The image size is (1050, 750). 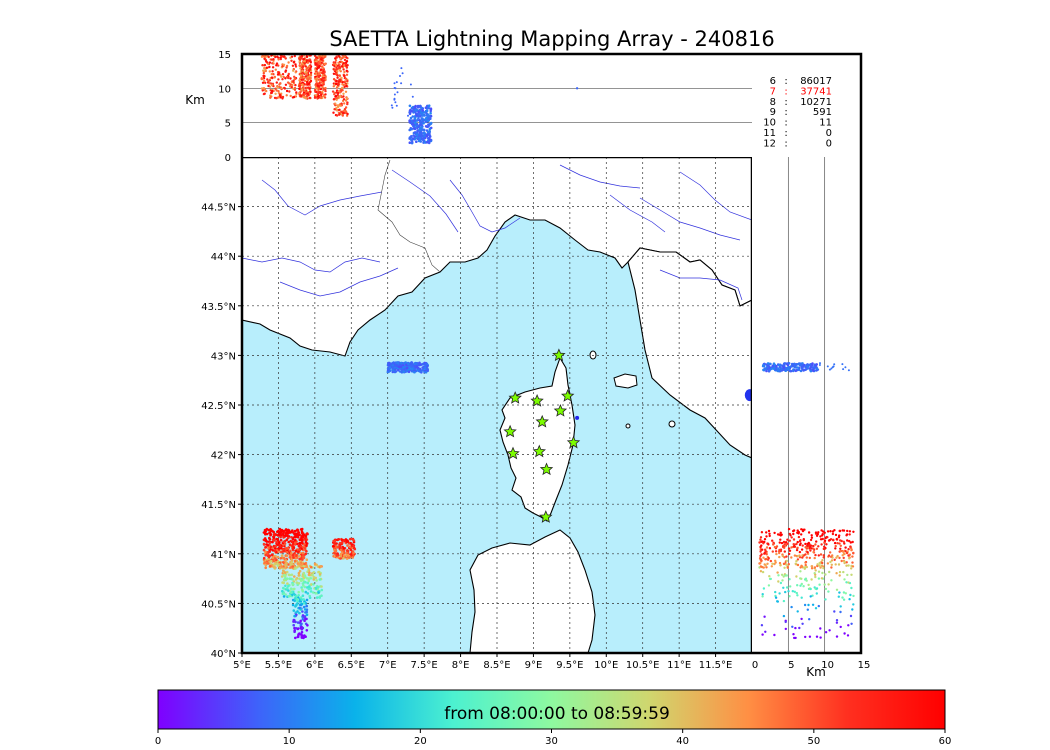 What do you see at coordinates (315, 665) in the screenshot?
I see `lon-tick-label: 6°E` at bounding box center [315, 665].